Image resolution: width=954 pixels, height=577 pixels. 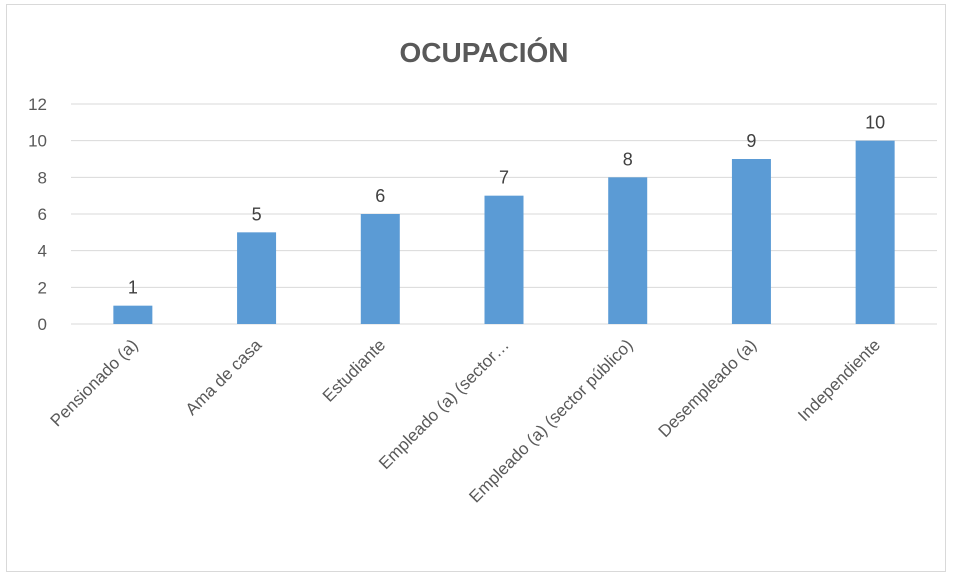 I want to click on y-tick-label-12: 12, so click(x=37, y=104).